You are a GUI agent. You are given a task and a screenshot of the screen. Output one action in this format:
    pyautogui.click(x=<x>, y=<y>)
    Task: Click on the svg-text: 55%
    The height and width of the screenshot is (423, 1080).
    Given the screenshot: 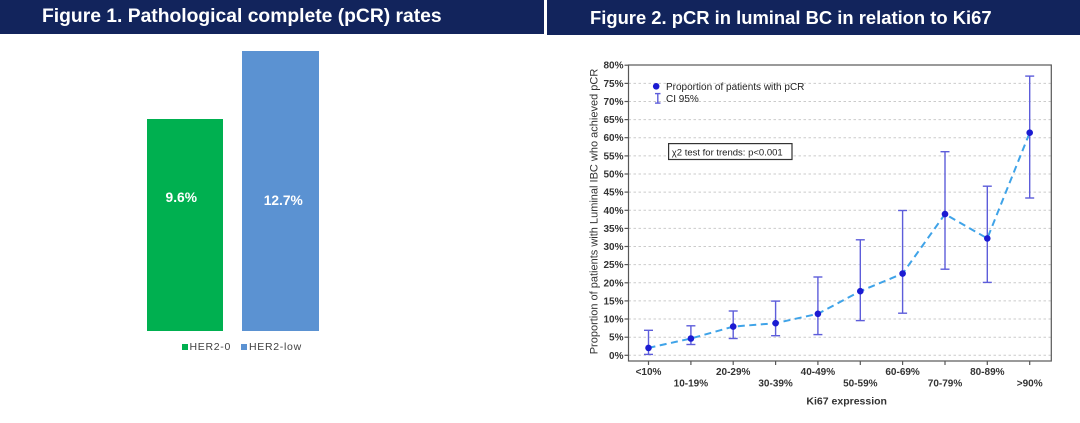 What is the action you would take?
    pyautogui.click(x=613, y=156)
    